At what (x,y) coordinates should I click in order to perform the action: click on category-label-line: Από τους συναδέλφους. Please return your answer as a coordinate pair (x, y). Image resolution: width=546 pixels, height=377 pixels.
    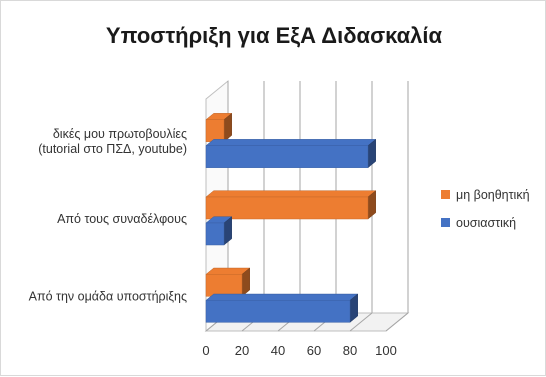
    Looking at the image, I should click on (122, 219).